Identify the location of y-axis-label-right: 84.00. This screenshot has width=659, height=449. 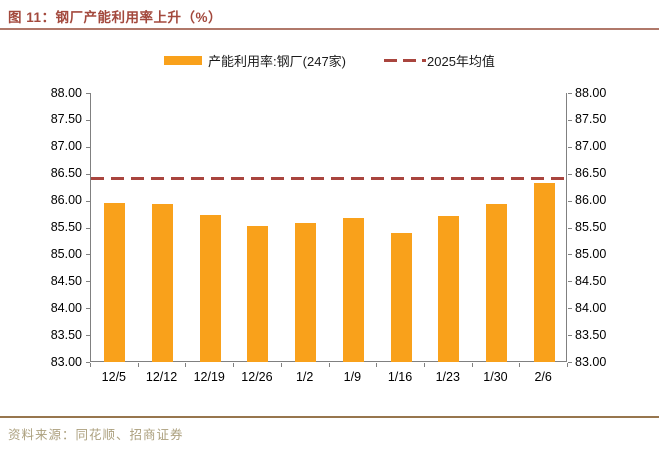
(591, 307).